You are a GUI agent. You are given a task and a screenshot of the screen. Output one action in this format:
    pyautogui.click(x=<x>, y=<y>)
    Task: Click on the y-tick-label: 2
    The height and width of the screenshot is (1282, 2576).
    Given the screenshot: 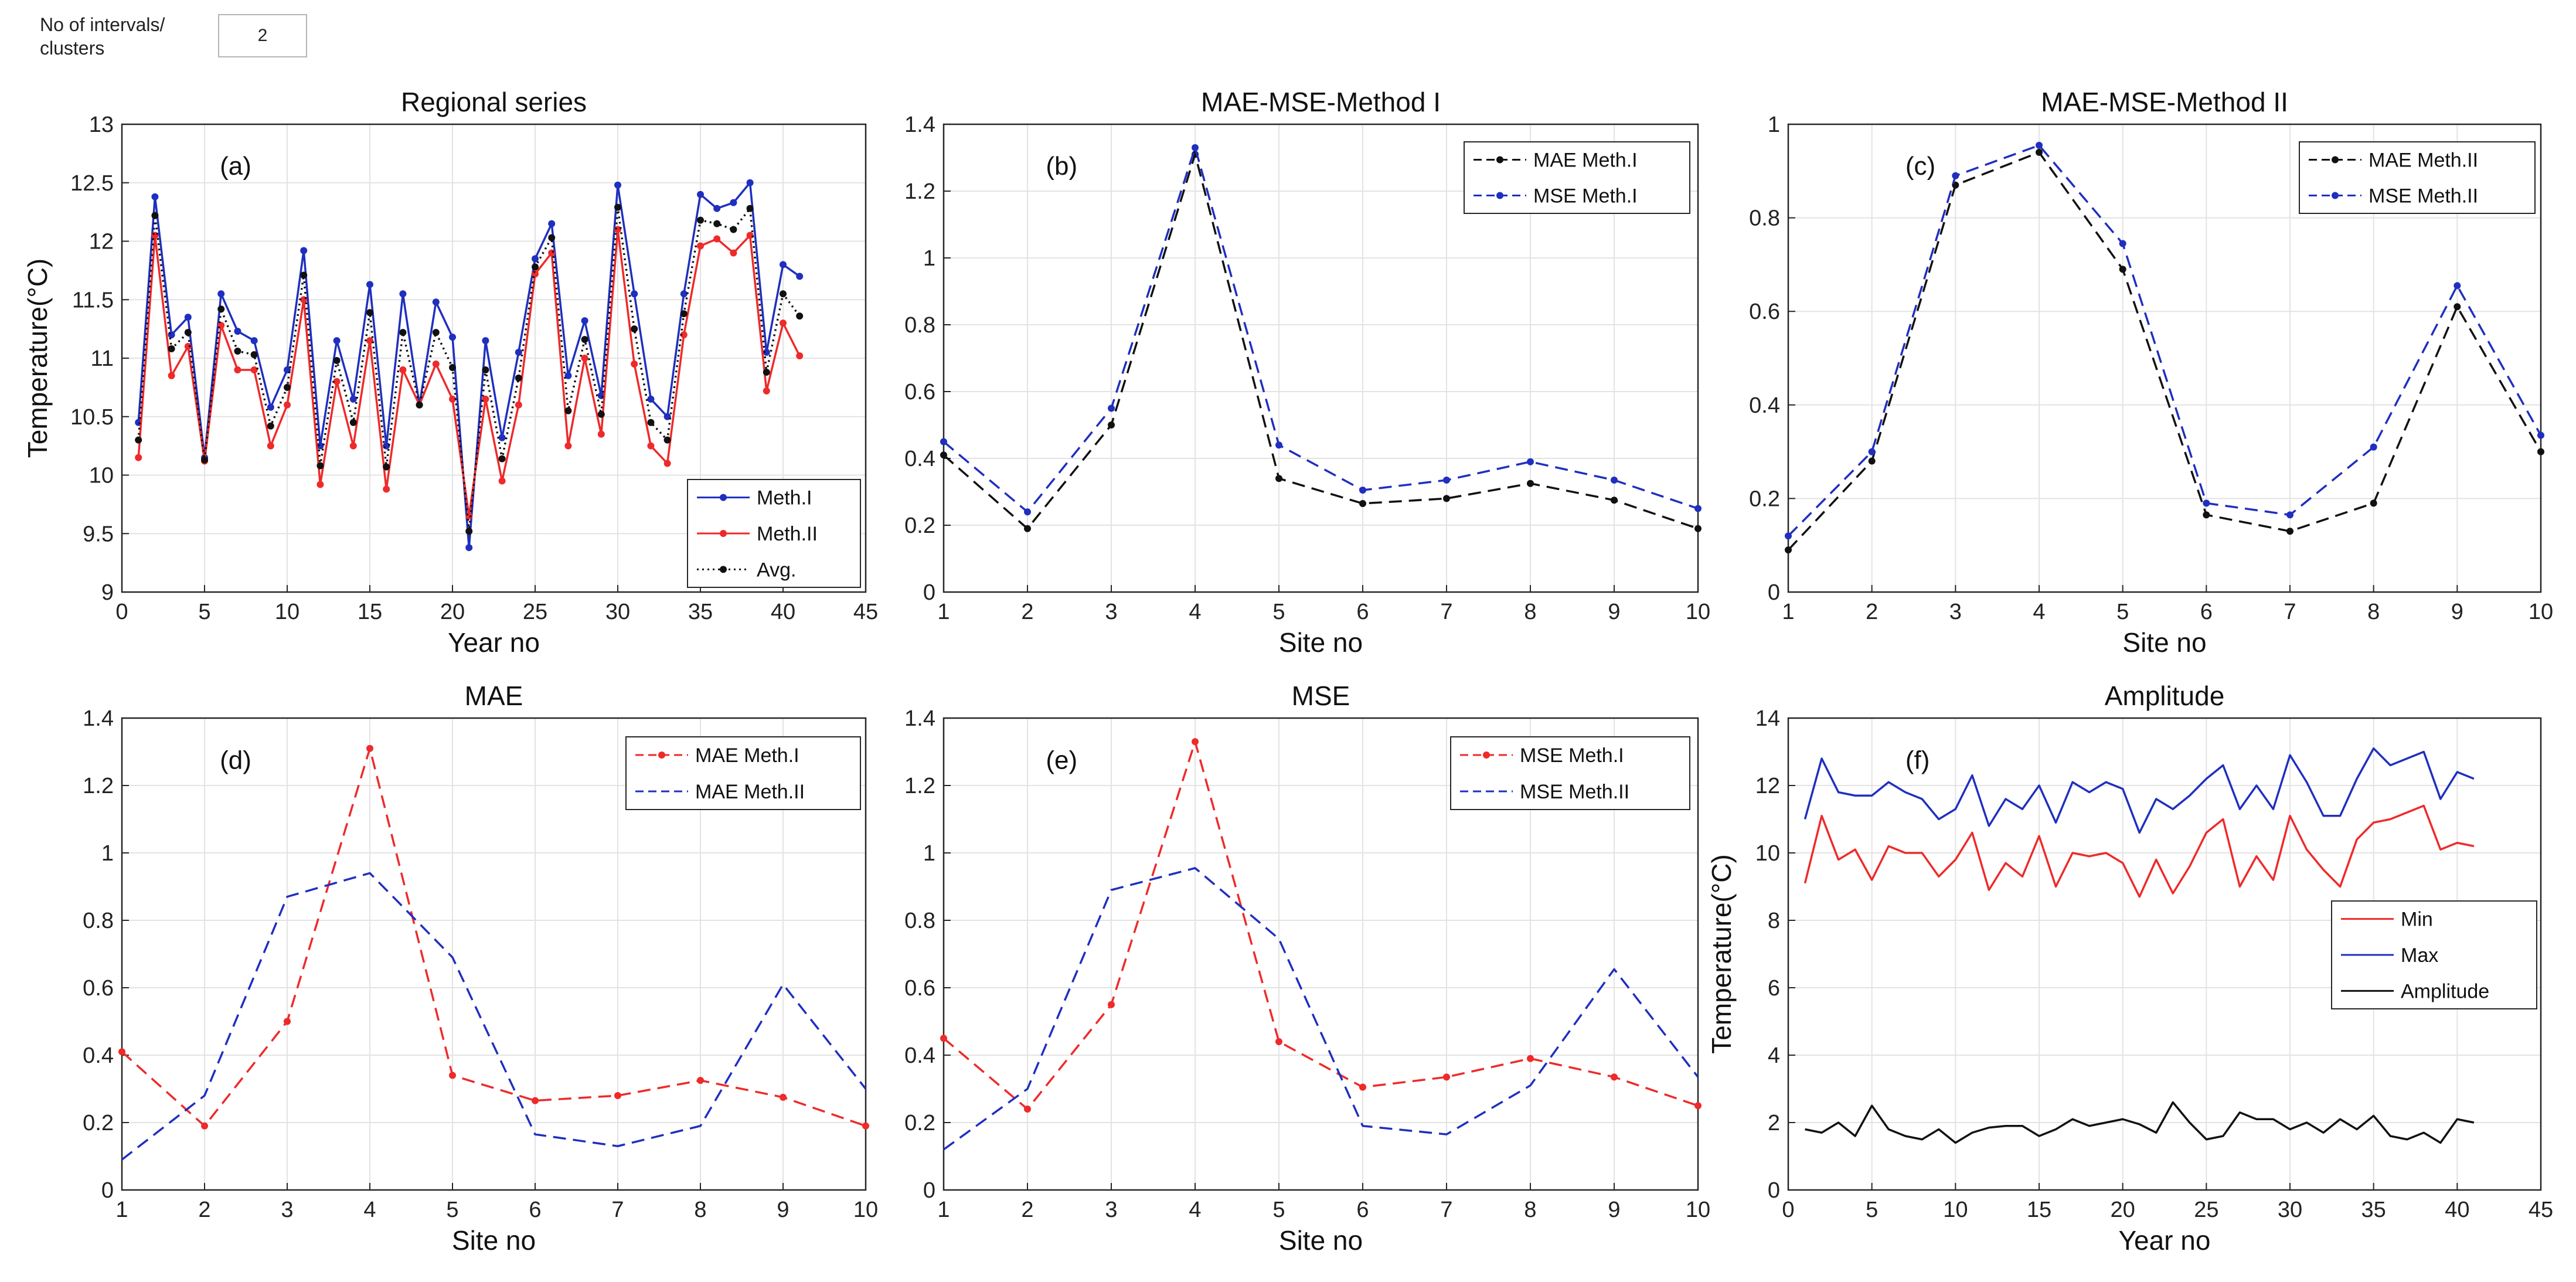 What is the action you would take?
    pyautogui.click(x=1774, y=1123)
    